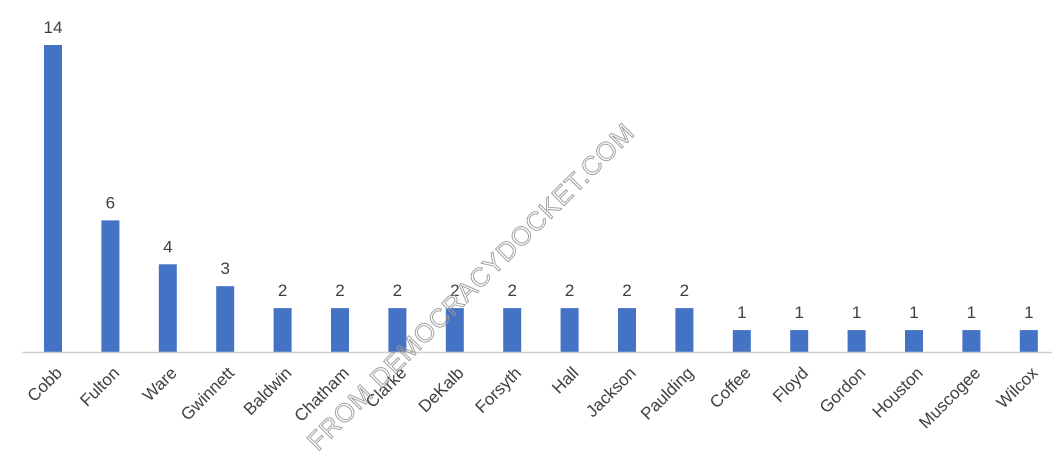 This screenshot has width=1057, height=458. Describe the element at coordinates (339, 290) in the screenshot. I see `value-label-chatham: 2` at that location.